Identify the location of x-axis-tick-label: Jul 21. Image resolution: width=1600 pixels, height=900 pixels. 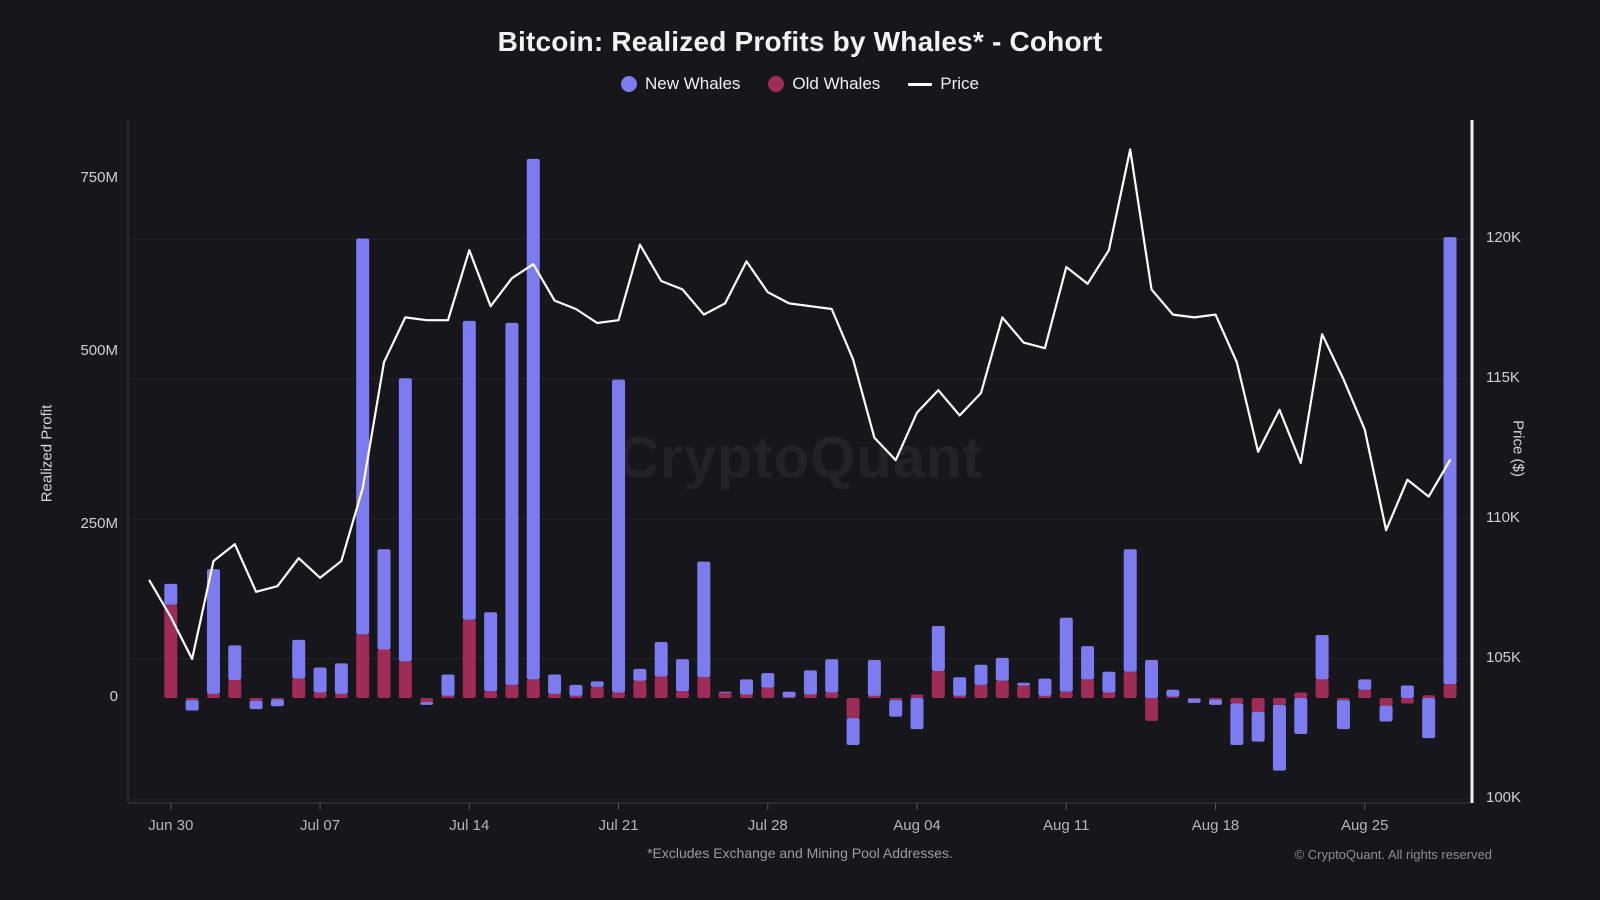
(618, 825).